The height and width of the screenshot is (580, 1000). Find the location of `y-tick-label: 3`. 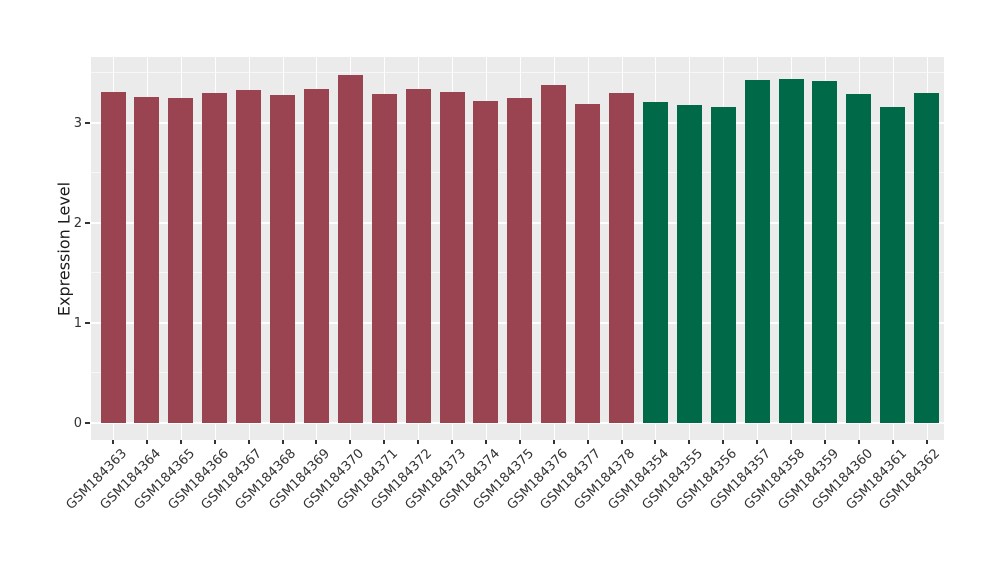

y-tick-label: 3 is located at coordinates (77, 123).